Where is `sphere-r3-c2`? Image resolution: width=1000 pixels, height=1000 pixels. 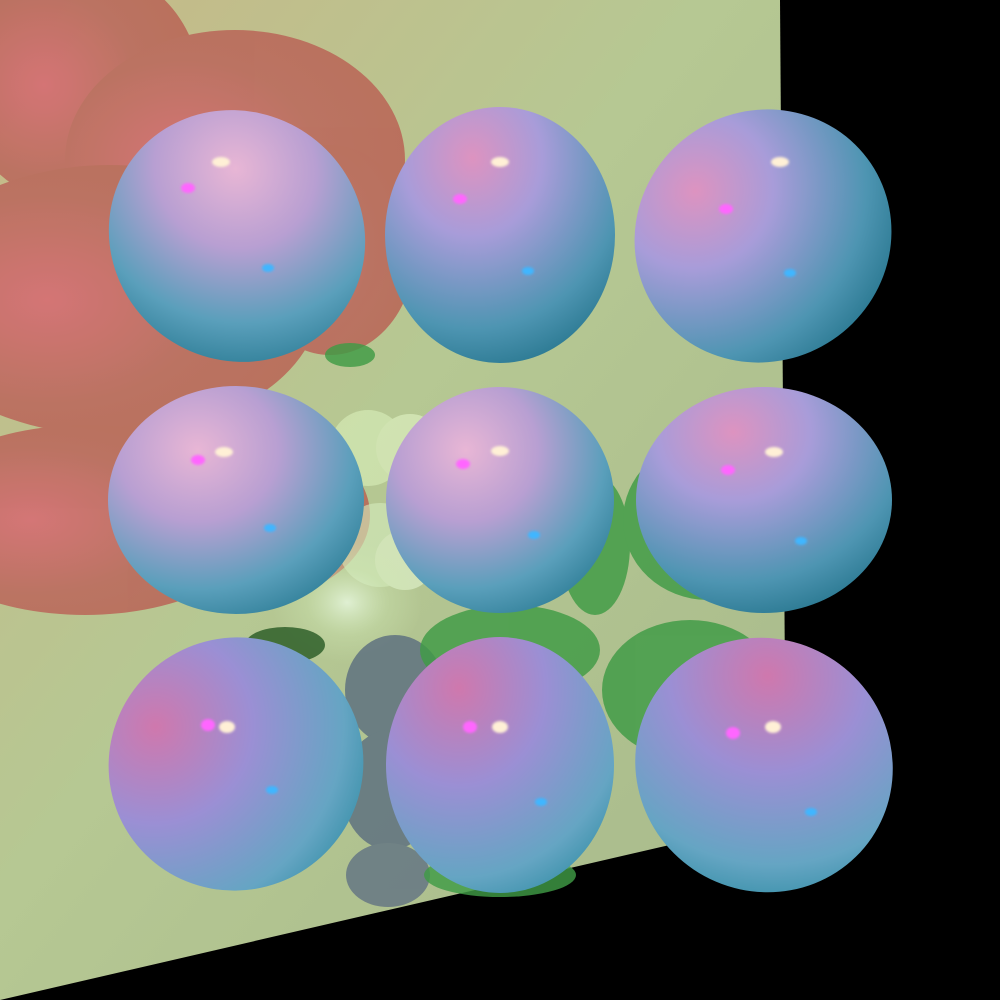 sphere-r3-c2 is located at coordinates (500, 765).